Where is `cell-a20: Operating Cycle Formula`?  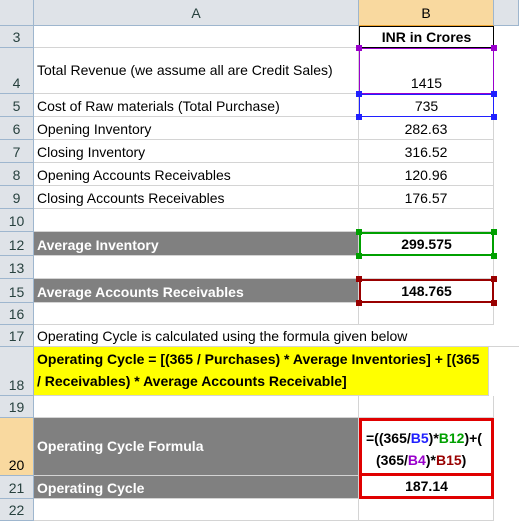
cell-a20: Operating Cycle Formula is located at coordinates (196, 447).